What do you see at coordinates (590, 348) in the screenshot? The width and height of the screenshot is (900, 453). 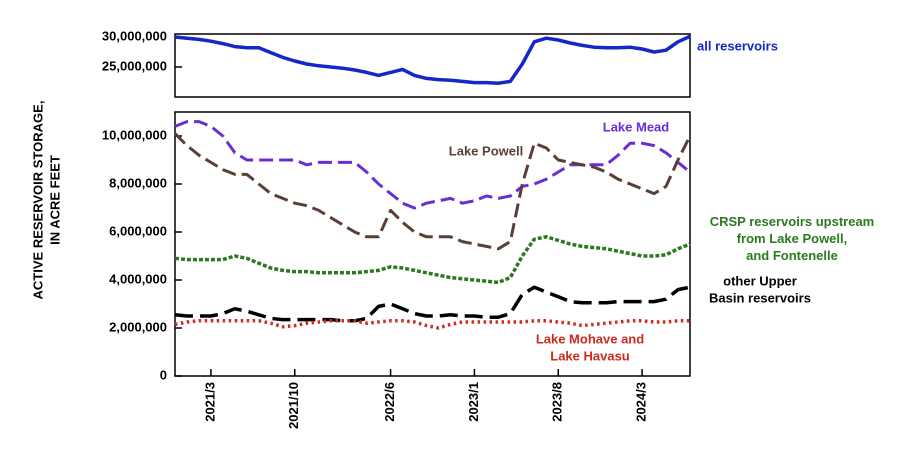 I see `series-label: Lake Mohave and Lake Havasu` at bounding box center [590, 348].